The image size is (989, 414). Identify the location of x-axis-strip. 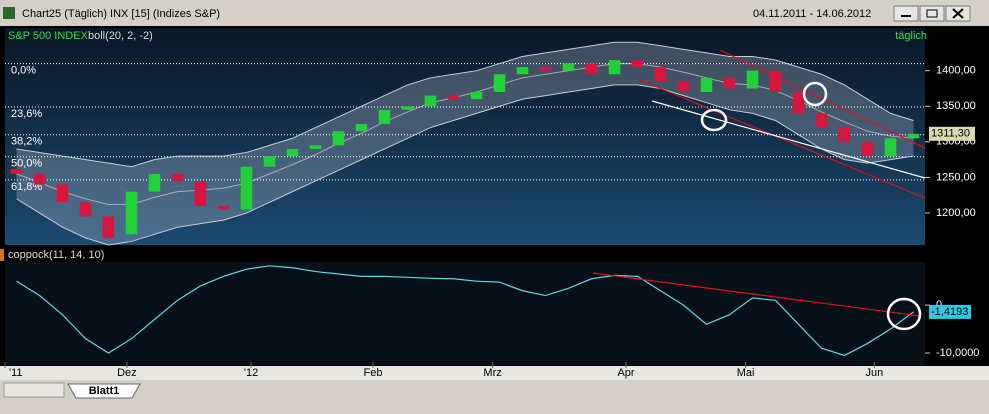
(494, 373).